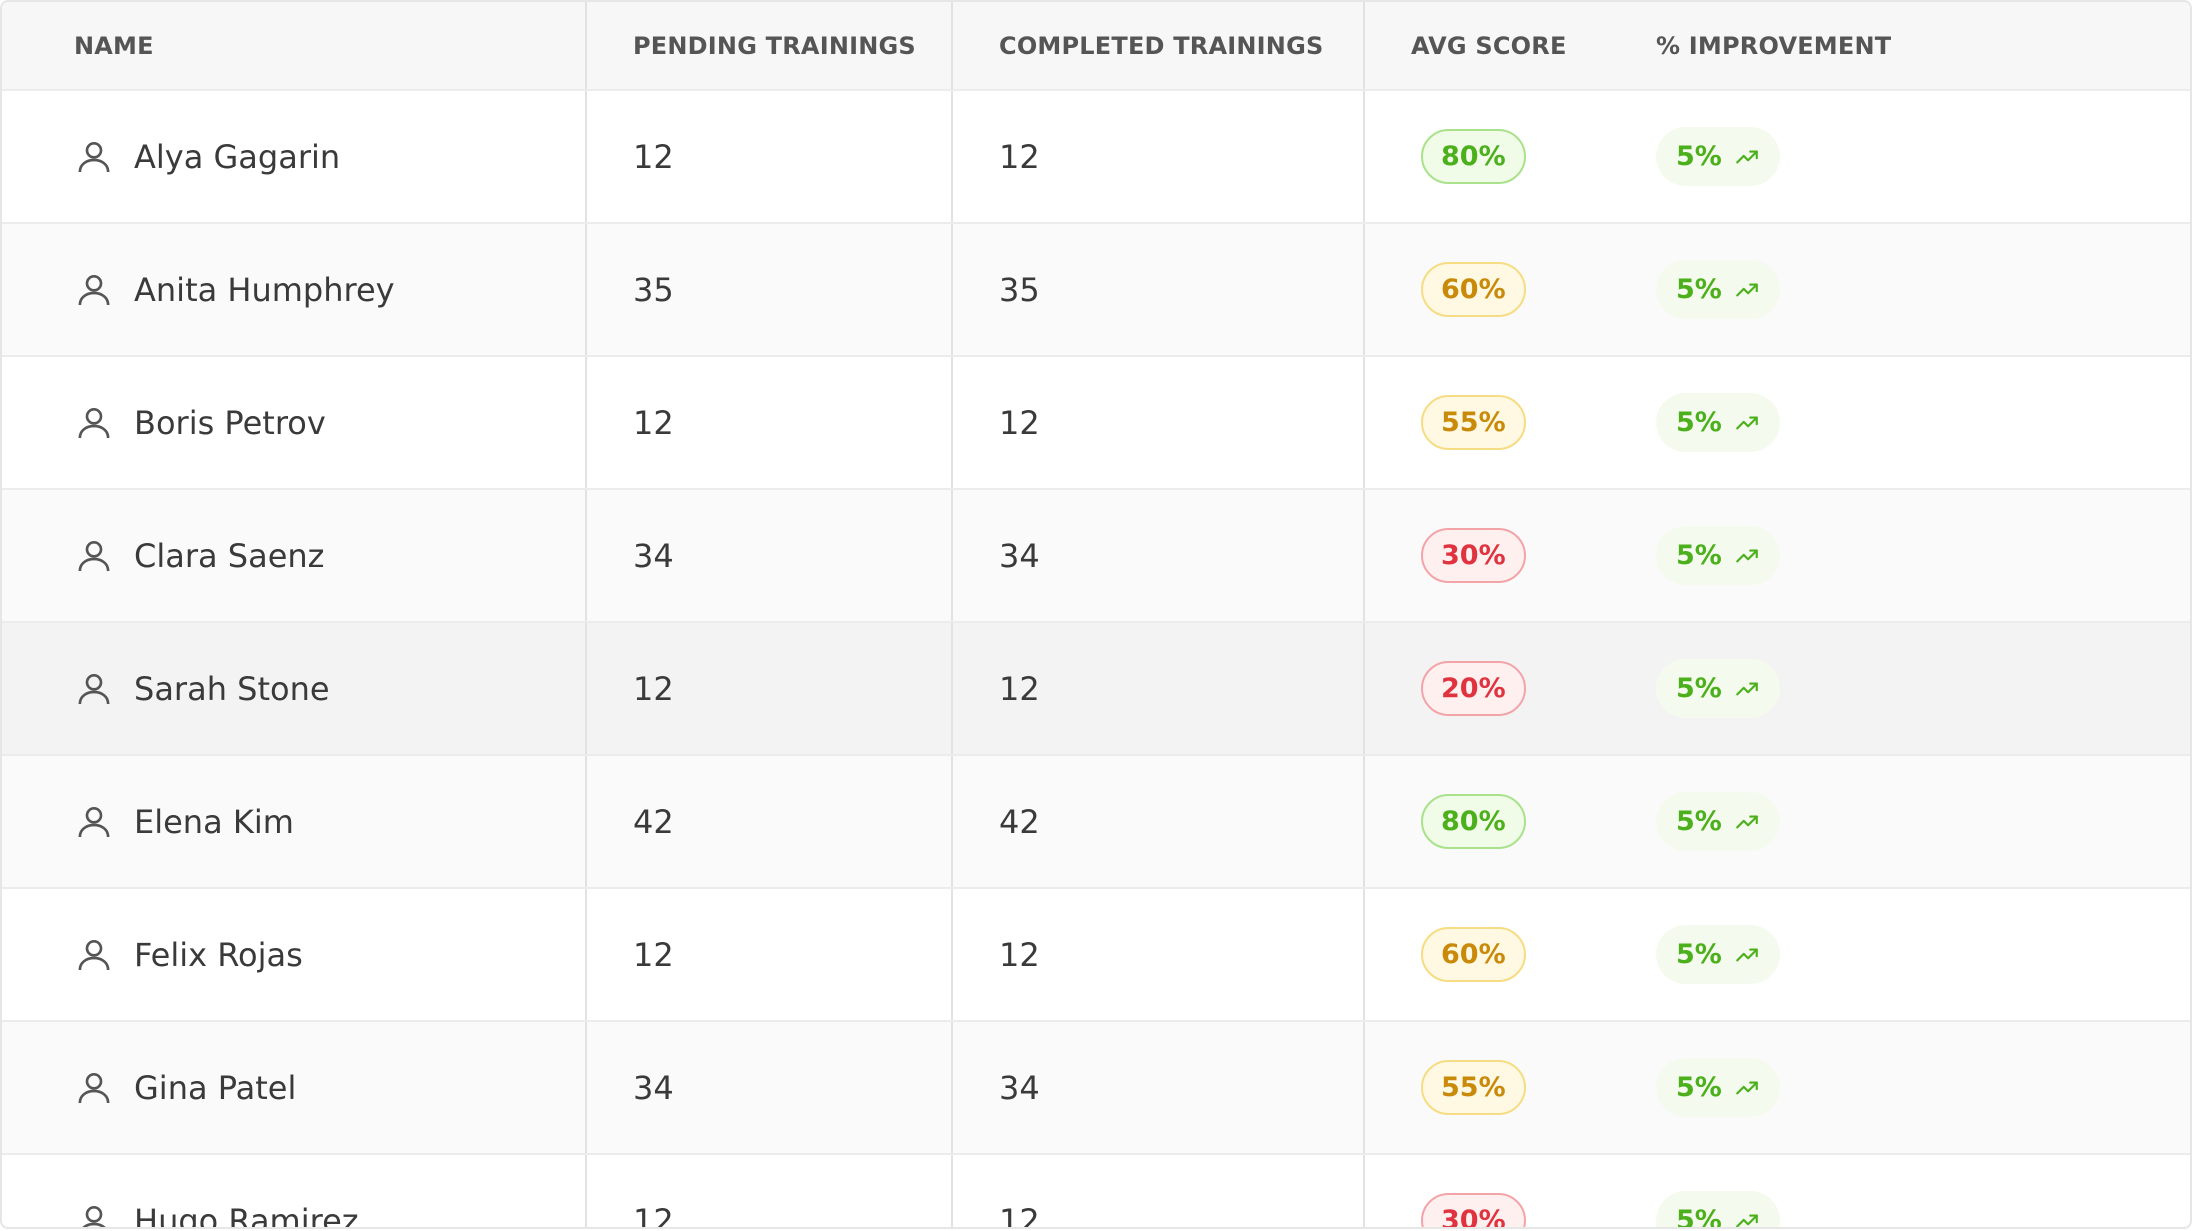  What do you see at coordinates (230, 422) in the screenshot?
I see `employee-name: Boris Petrov` at bounding box center [230, 422].